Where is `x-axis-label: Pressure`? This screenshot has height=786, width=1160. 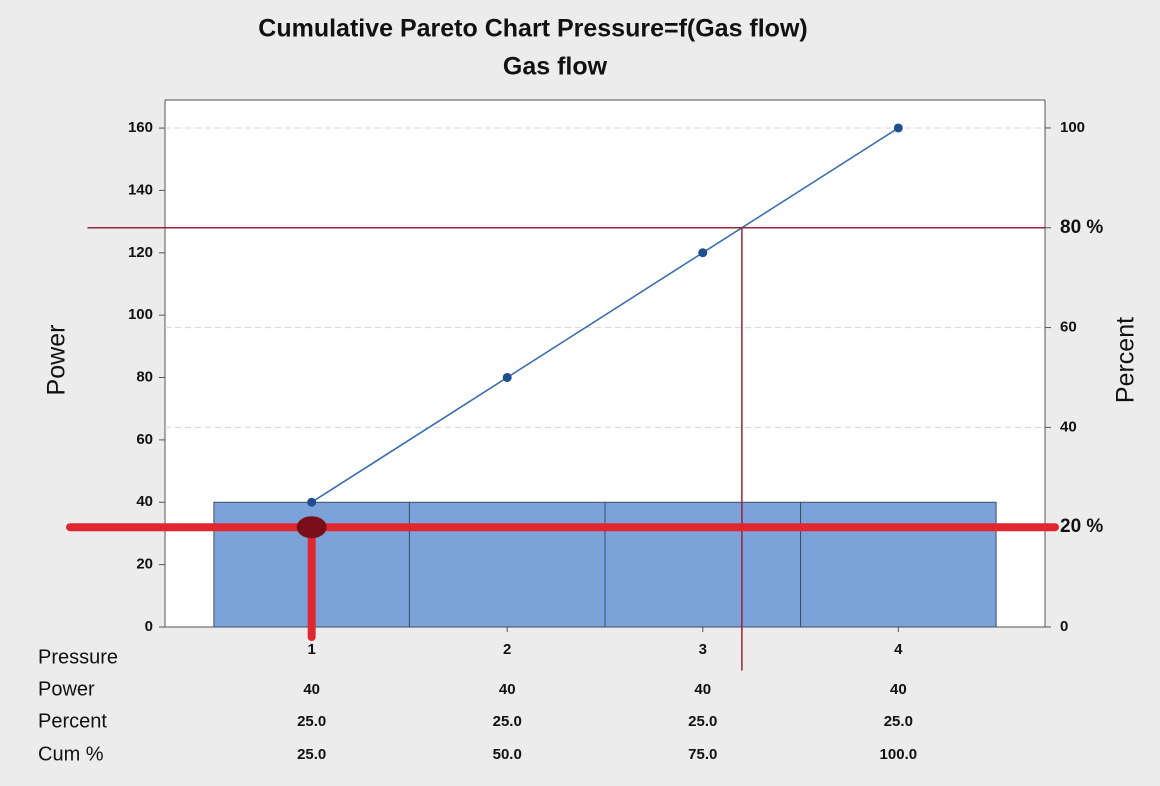
x-axis-label: Pressure is located at coordinates (78, 657).